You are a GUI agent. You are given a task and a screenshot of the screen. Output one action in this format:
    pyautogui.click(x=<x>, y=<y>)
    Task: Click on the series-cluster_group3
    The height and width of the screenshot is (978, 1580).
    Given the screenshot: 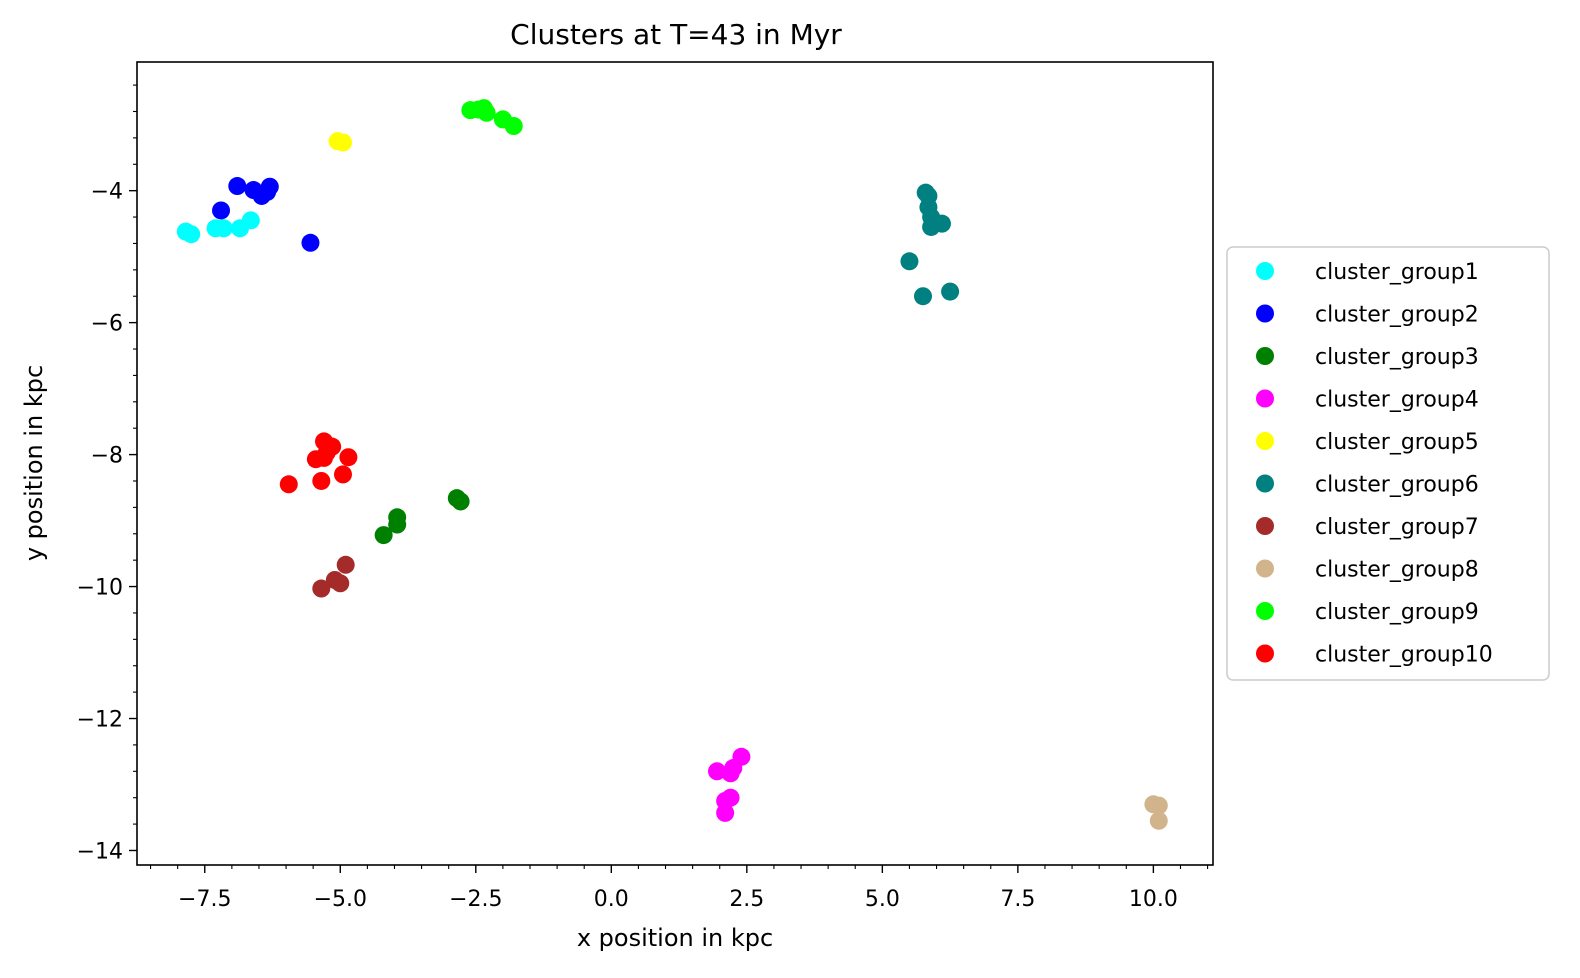 What is the action you would take?
    pyautogui.click(x=422, y=517)
    